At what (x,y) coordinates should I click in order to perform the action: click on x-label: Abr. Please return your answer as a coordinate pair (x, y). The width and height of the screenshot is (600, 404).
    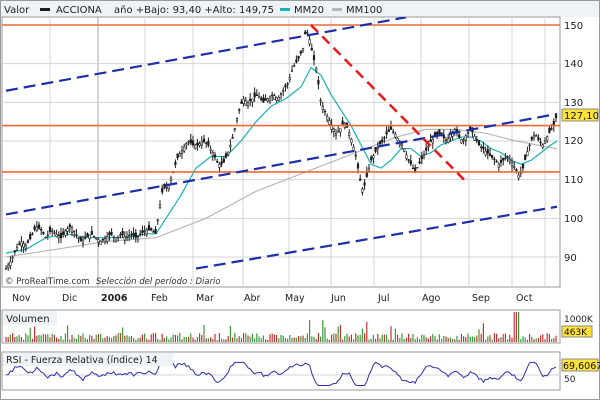
    Looking at the image, I should click on (252, 298).